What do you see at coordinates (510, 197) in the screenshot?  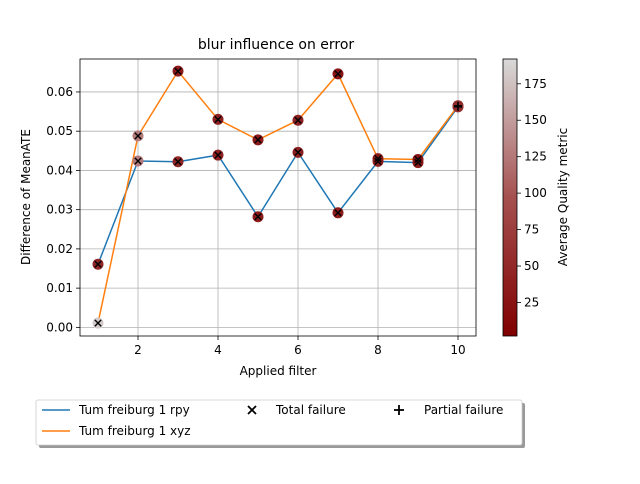 I see `colorbar` at bounding box center [510, 197].